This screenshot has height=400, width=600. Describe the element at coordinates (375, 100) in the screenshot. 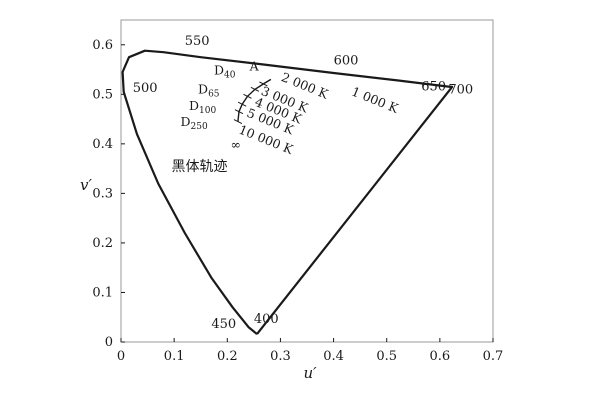

I see `color-temperature-label: 1 000 K` at that location.